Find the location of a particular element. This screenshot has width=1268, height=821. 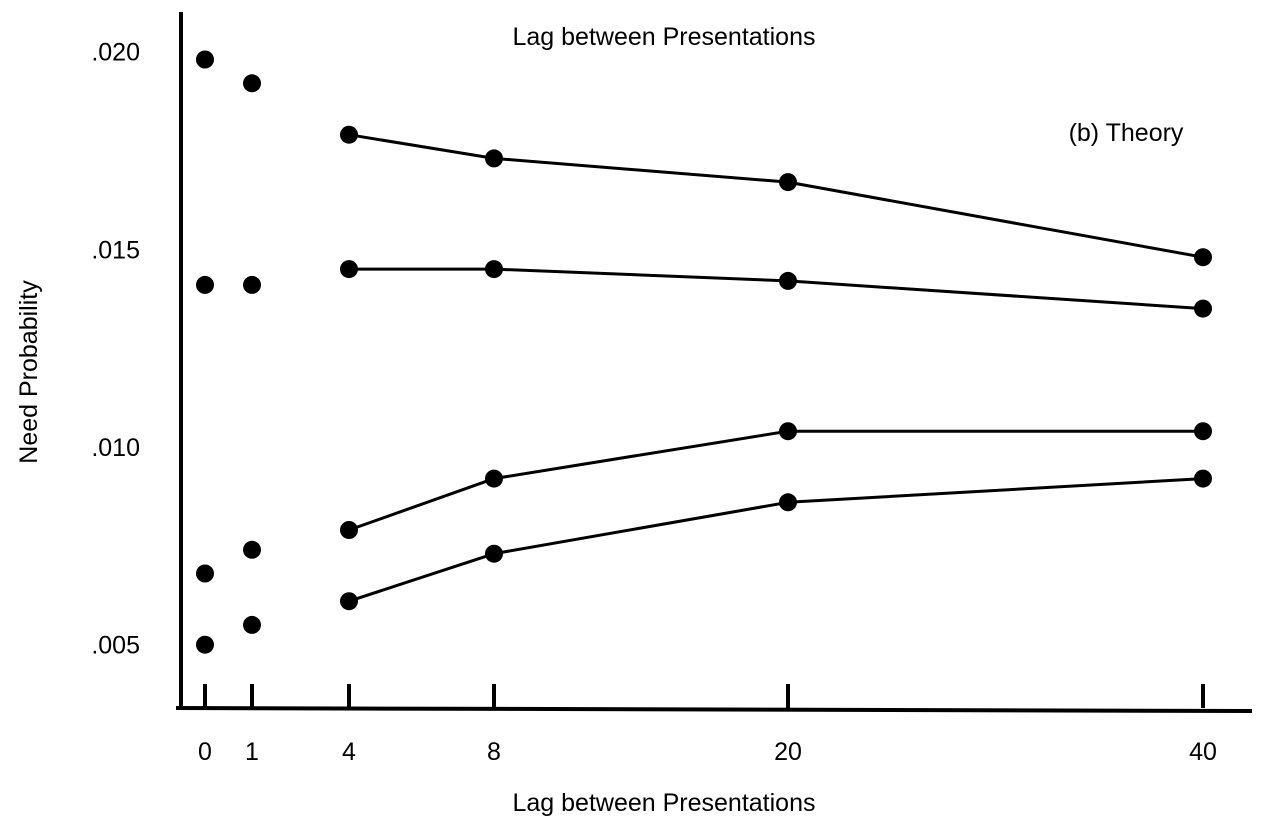

x-axis-line is located at coordinates (714, 709).